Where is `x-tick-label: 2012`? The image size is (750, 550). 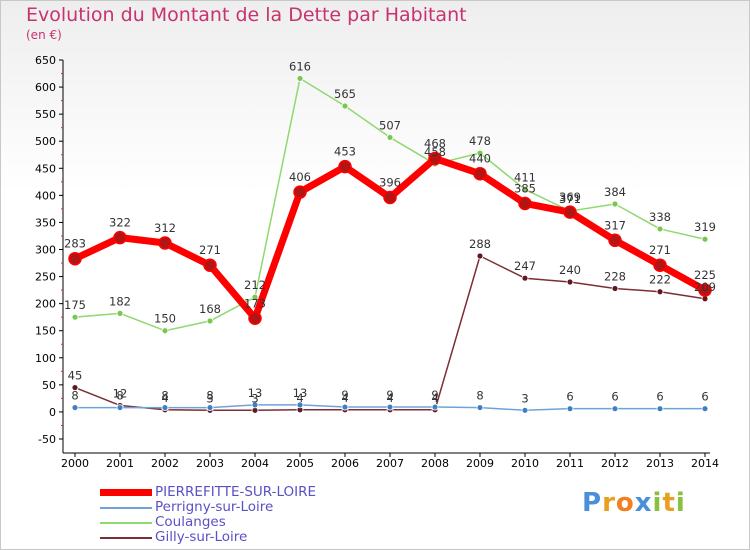 x-tick-label: 2012 is located at coordinates (615, 463).